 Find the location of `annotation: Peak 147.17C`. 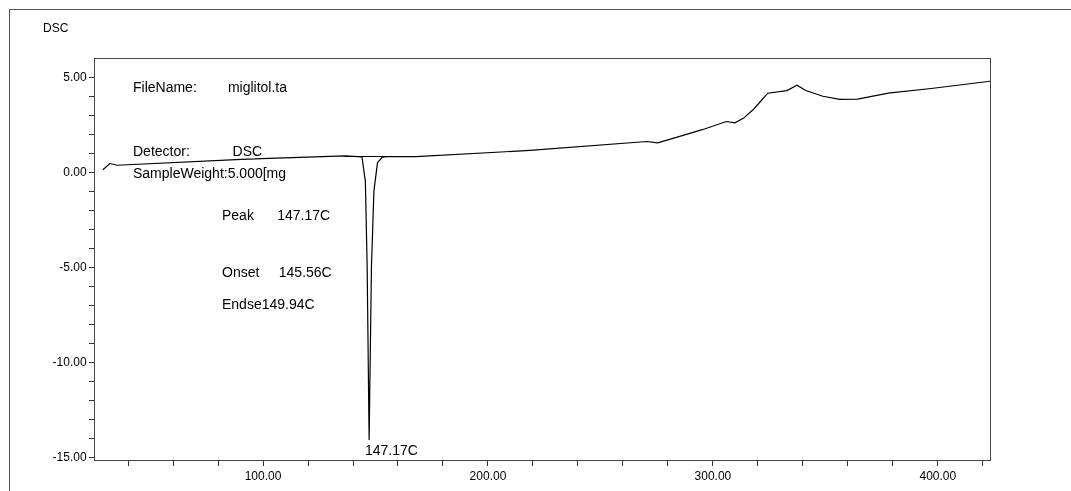

annotation: Peak 147.17C is located at coordinates (276, 215).